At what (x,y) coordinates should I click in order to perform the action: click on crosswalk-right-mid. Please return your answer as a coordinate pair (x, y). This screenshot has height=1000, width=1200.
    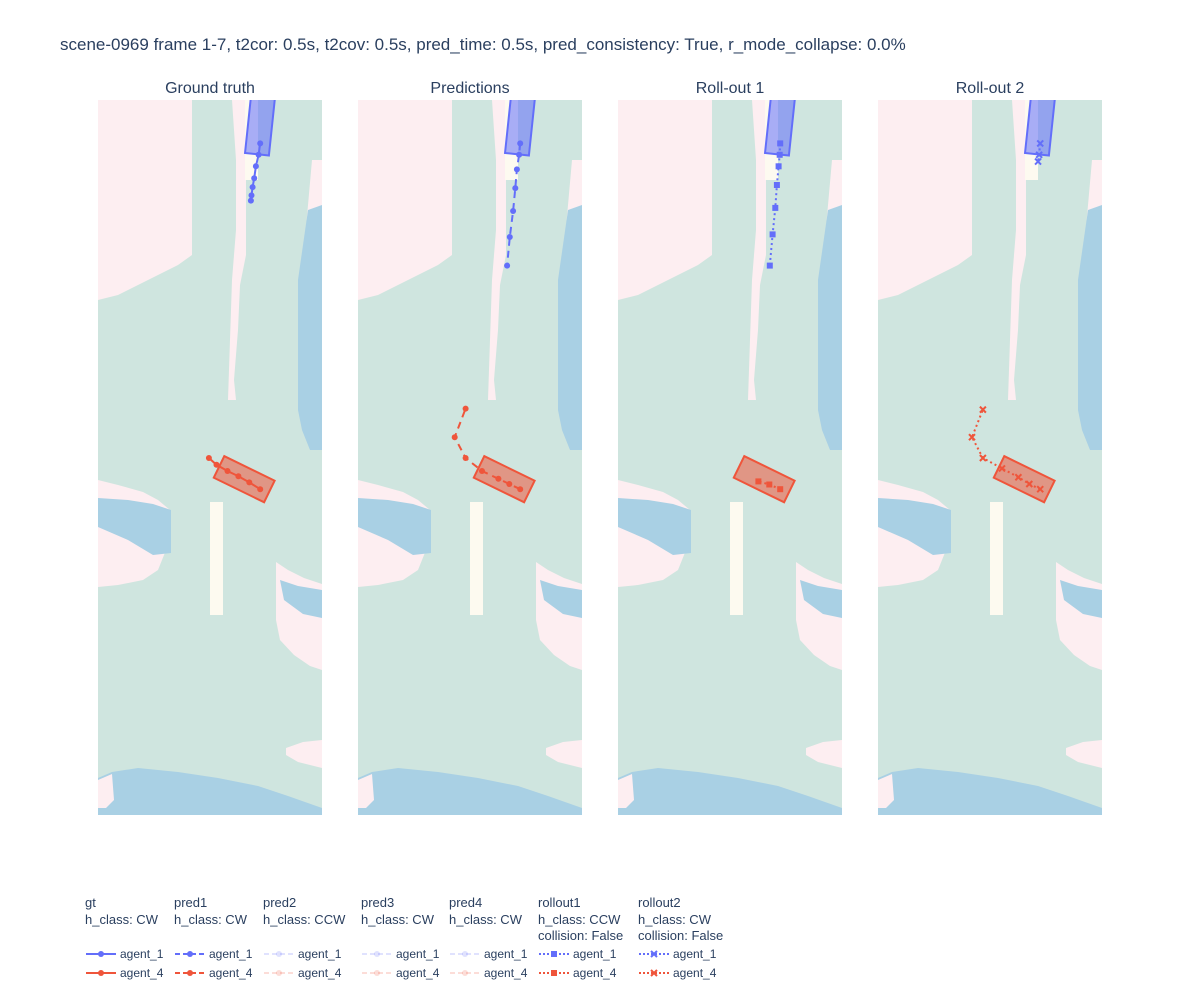
    Looking at the image, I should click on (821, 599).